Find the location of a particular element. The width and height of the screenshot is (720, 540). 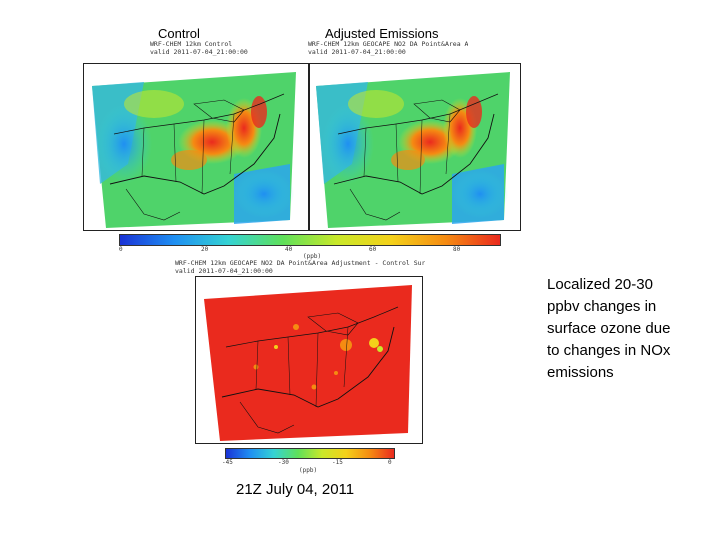

difference-ozone-map is located at coordinates (308, 363).